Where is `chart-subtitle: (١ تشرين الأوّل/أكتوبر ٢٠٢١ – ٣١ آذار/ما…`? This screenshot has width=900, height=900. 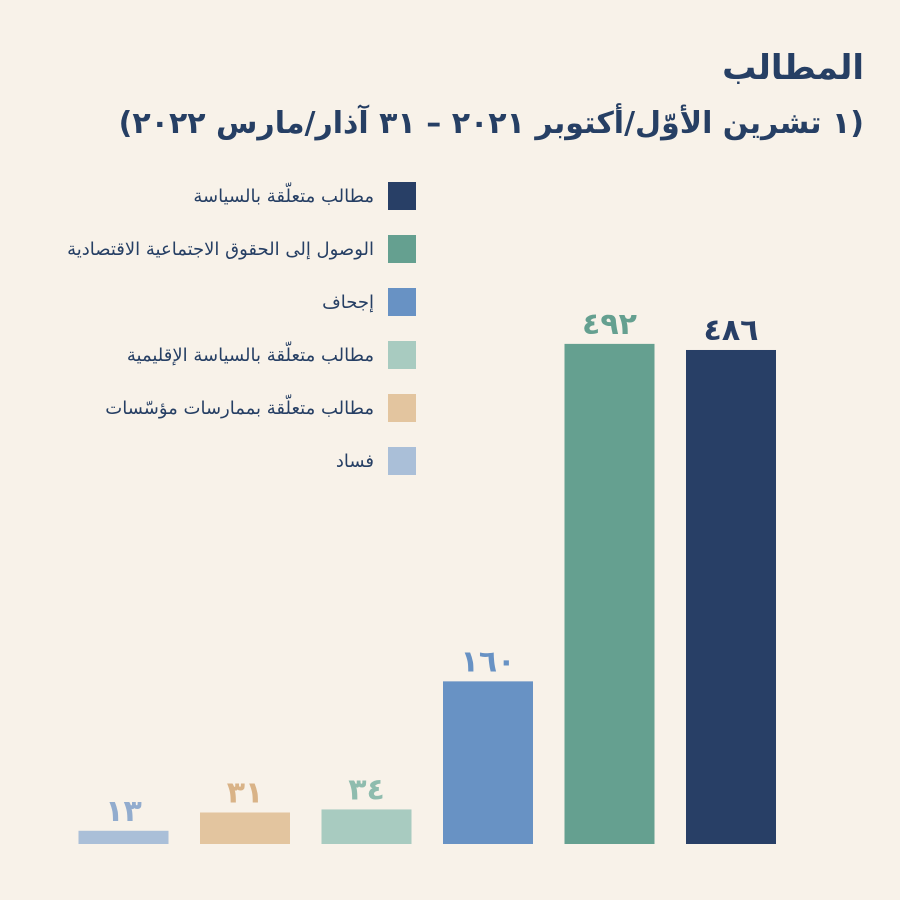
chart-subtitle: (١ تشرين الأوّل/أكتوبر ٢٠٢١ – ٣١ آذار/ما… is located at coordinates (491, 123).